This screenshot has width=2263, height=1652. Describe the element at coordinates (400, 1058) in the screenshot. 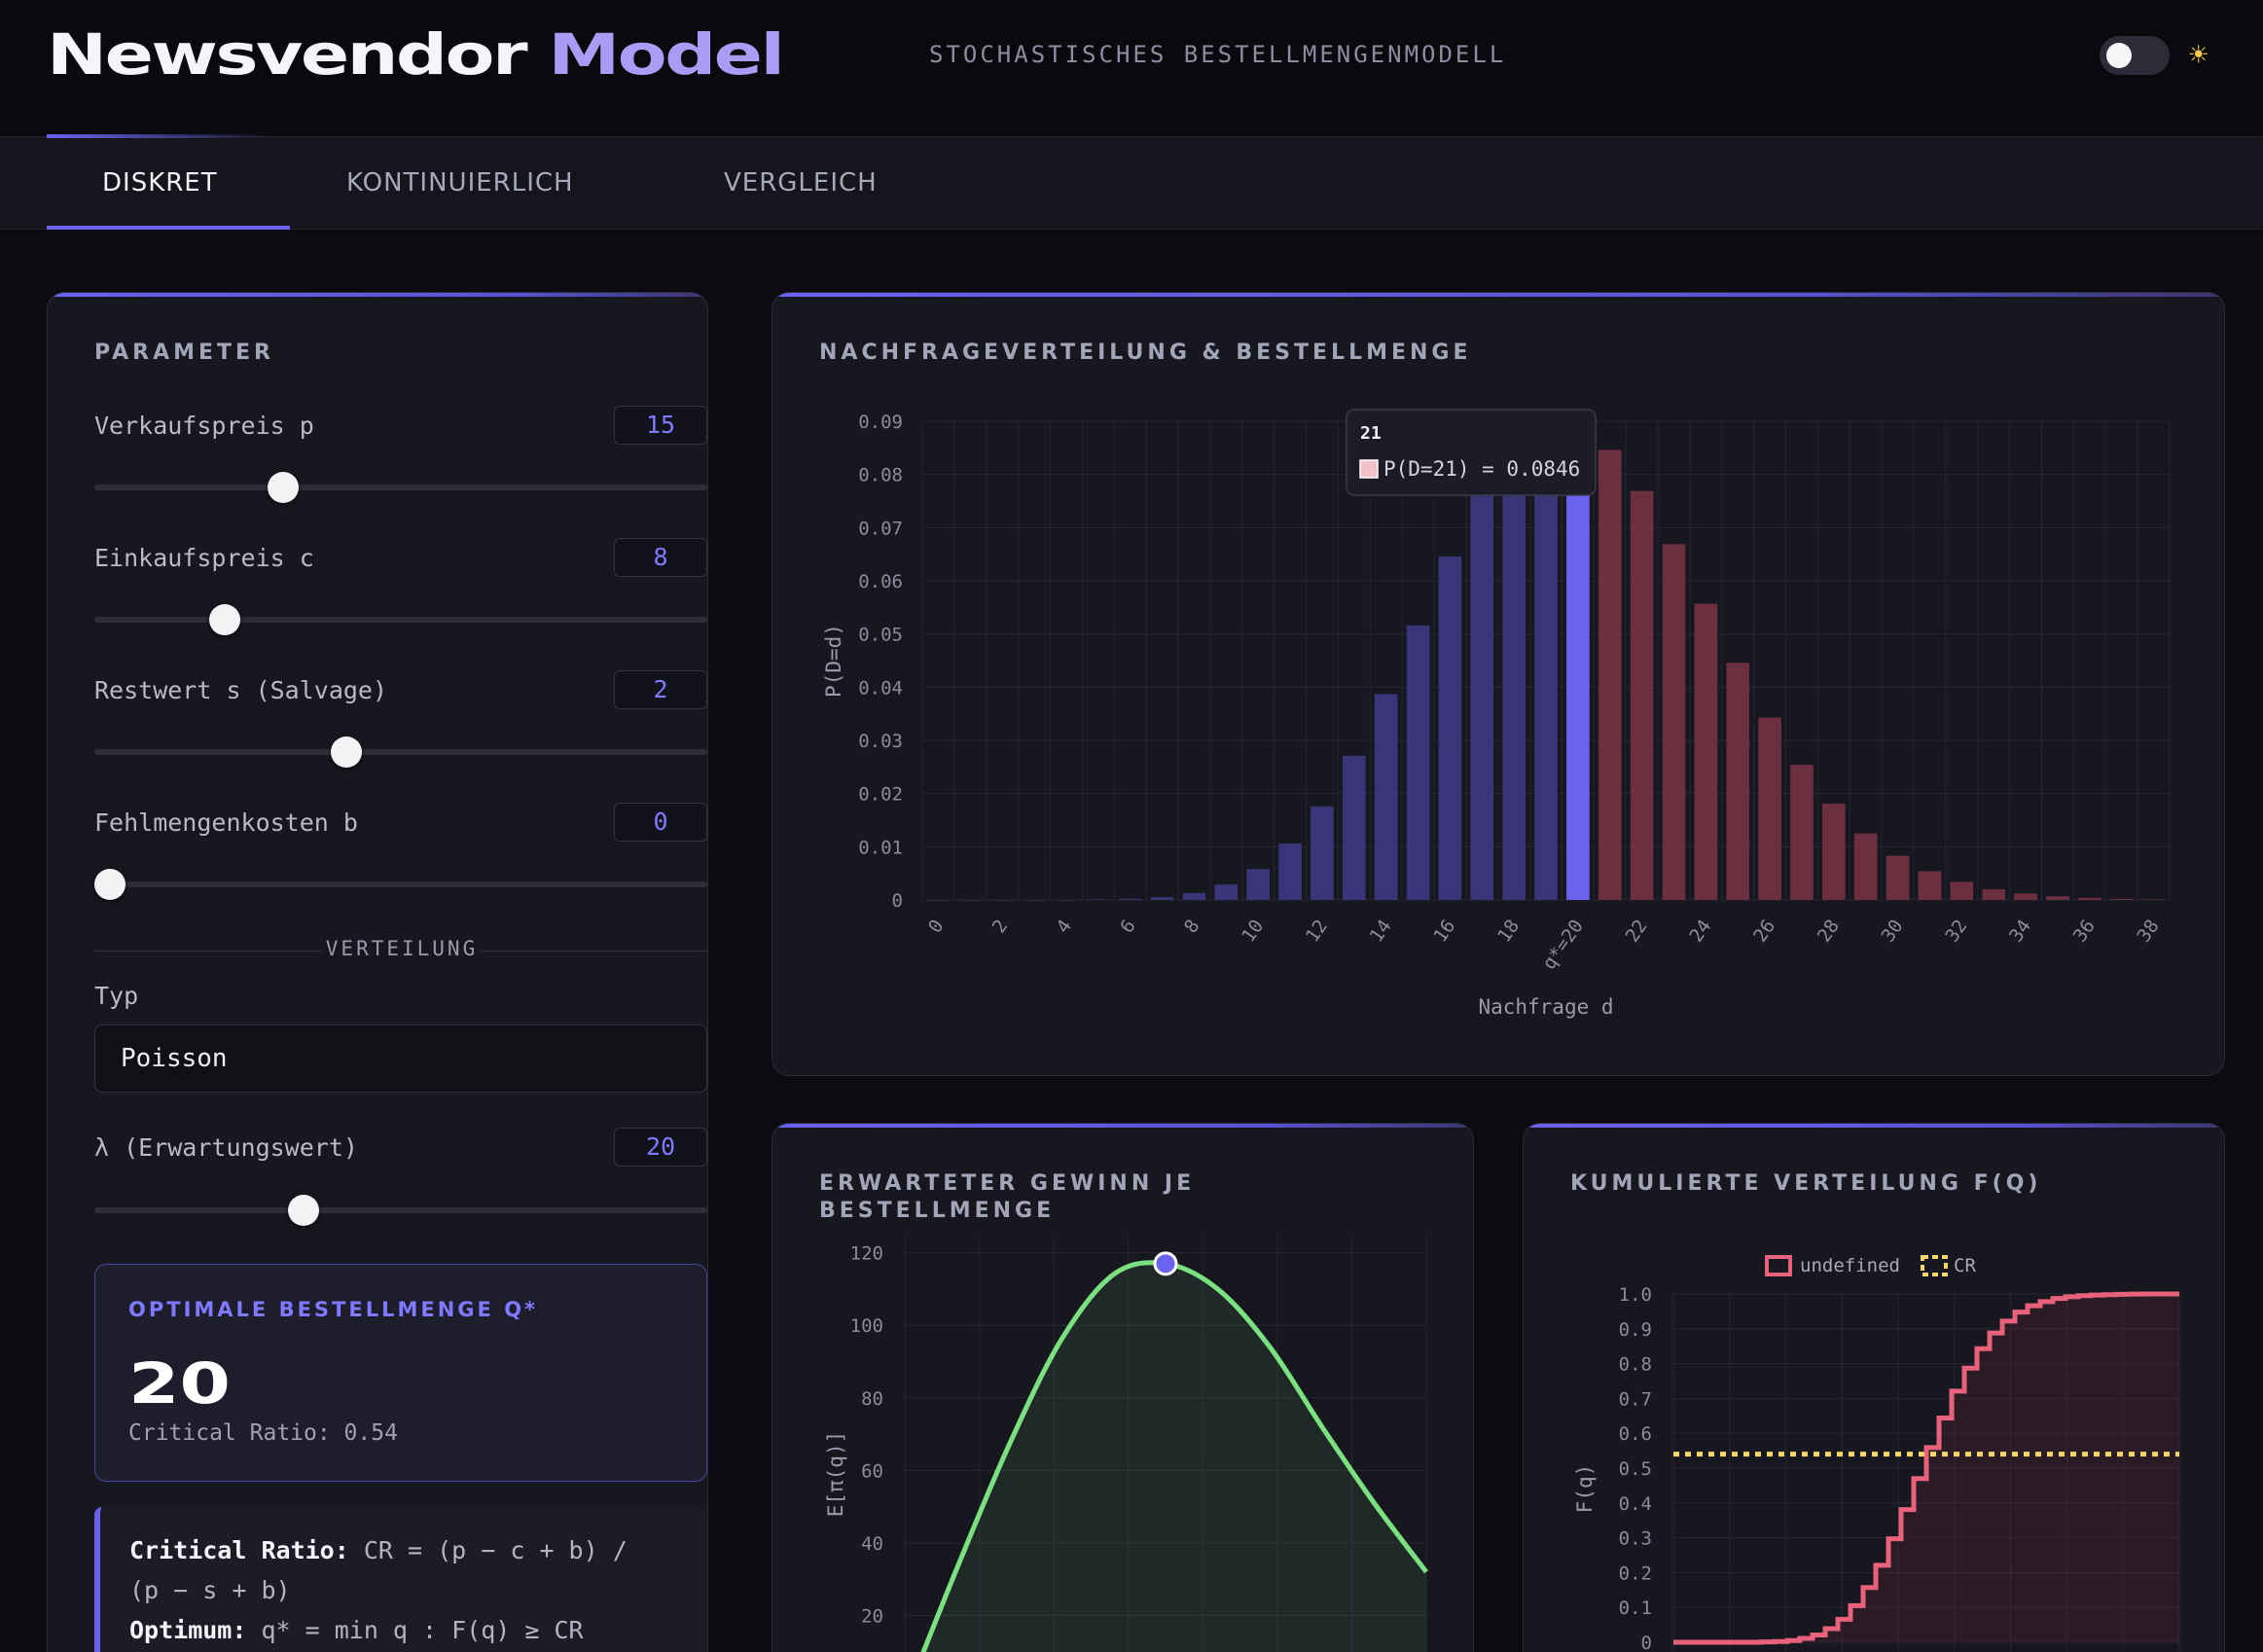

I see `distribution-type-select: Poisson` at that location.